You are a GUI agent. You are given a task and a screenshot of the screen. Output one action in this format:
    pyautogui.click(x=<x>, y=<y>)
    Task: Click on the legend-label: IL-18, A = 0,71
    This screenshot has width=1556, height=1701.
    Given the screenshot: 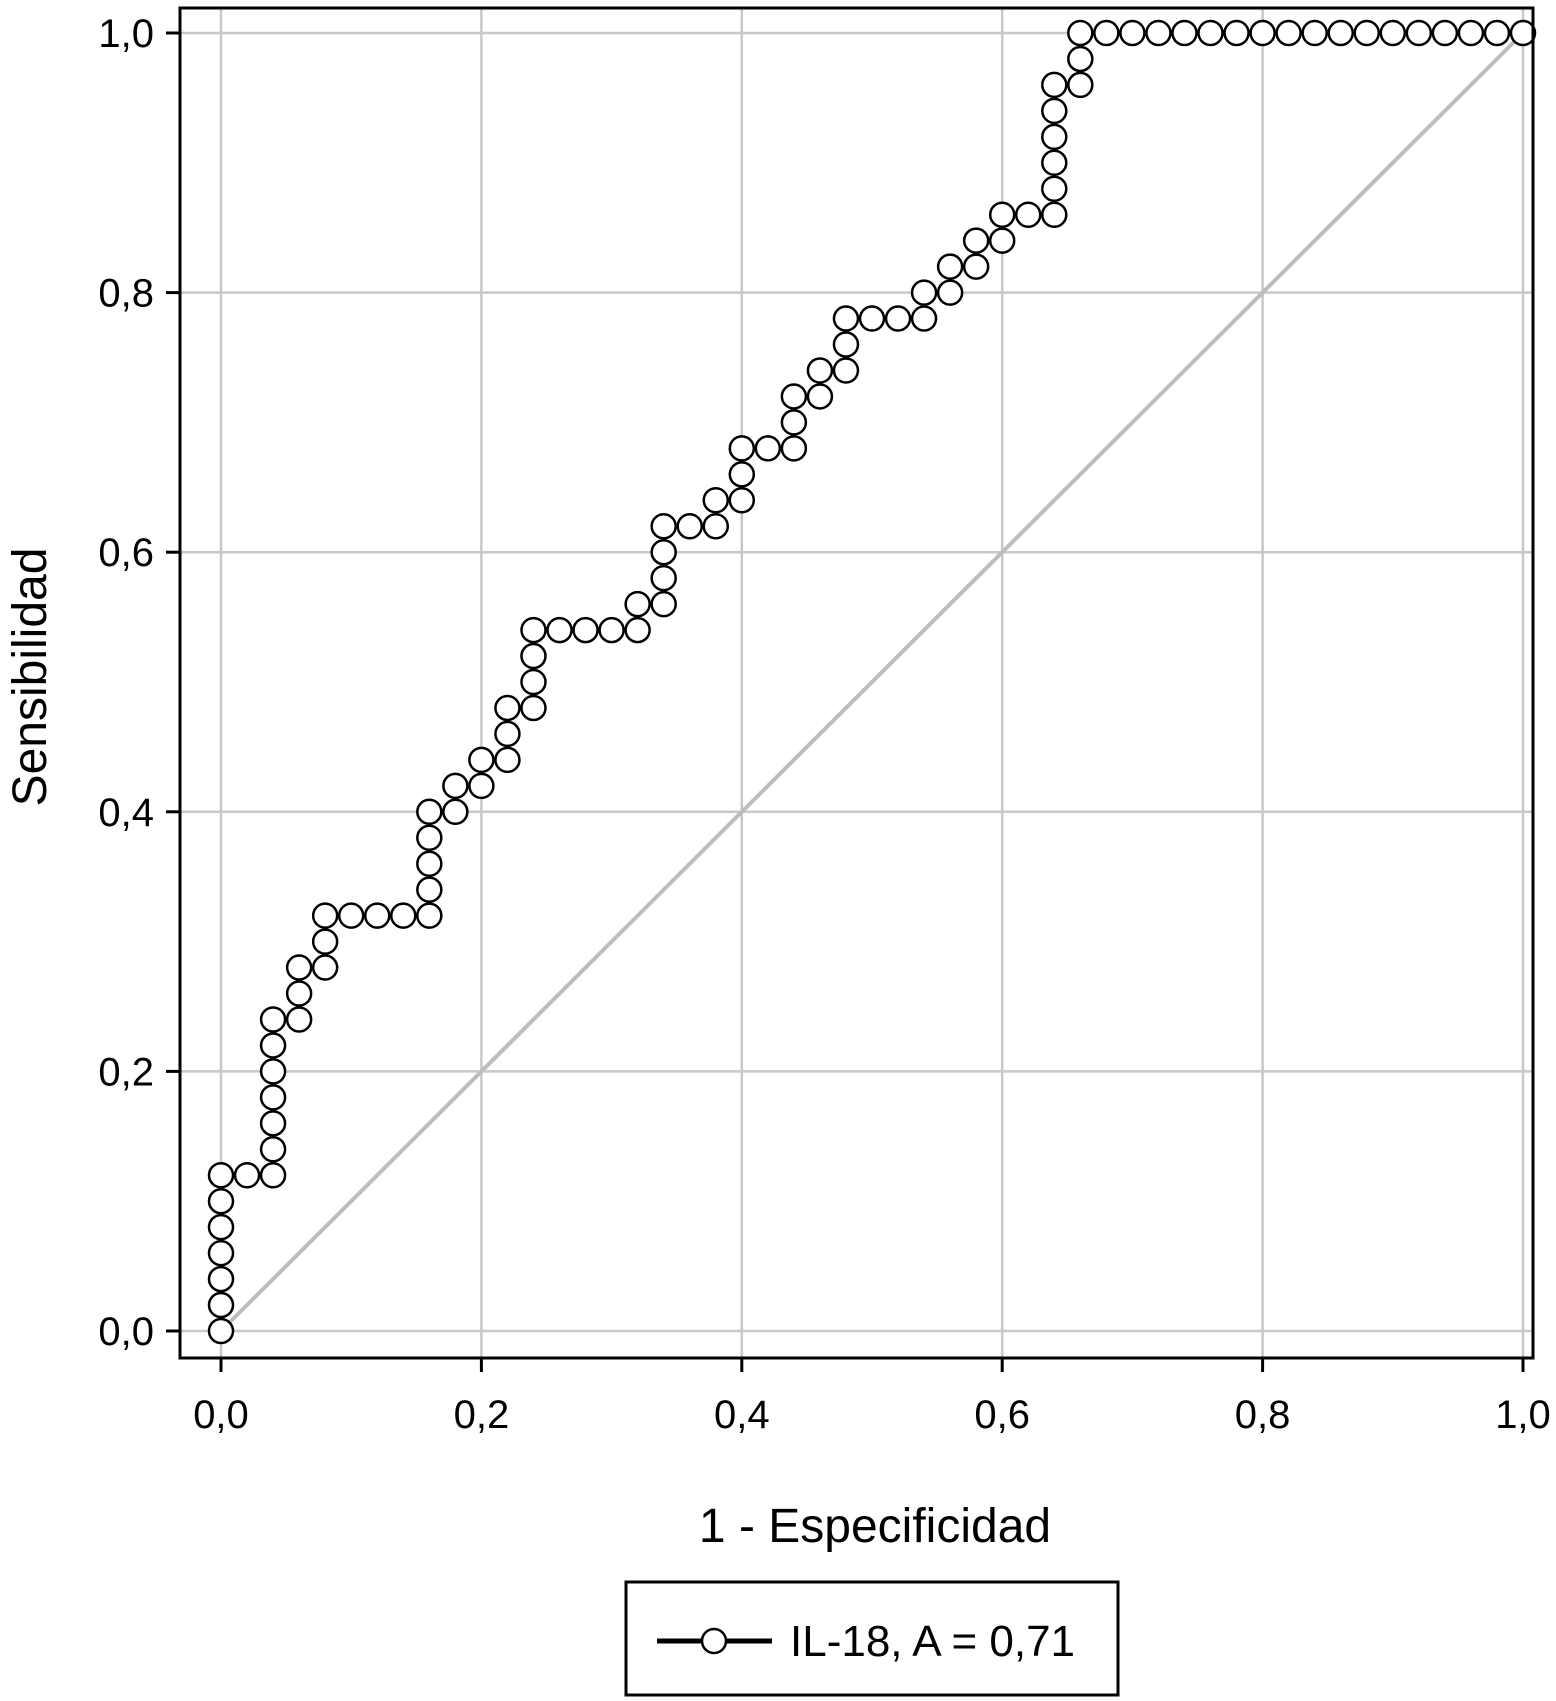 What is the action you would take?
    pyautogui.click(x=932, y=1641)
    